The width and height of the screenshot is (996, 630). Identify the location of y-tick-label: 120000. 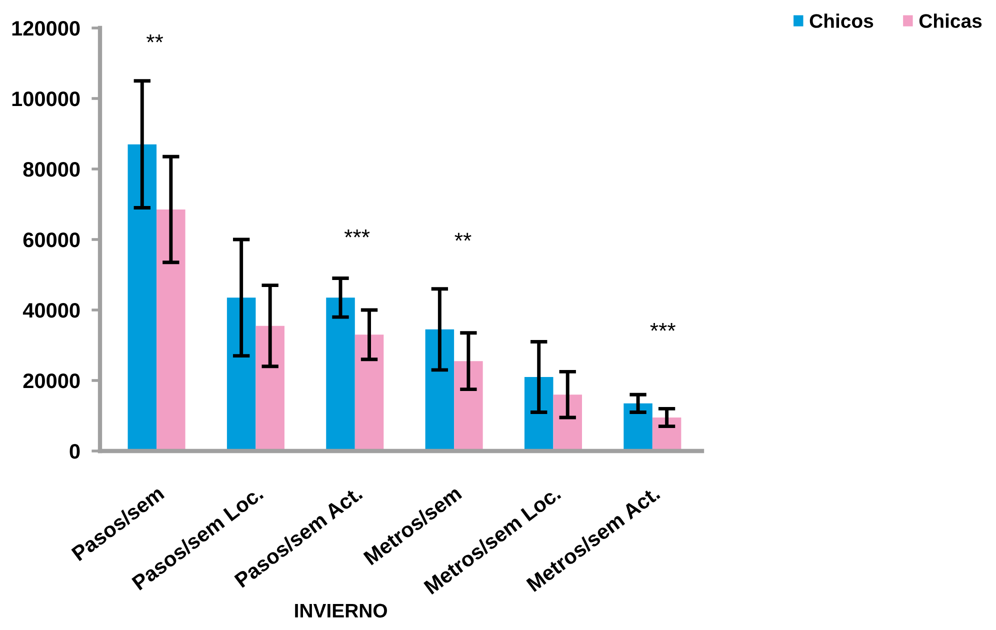
(46, 28).